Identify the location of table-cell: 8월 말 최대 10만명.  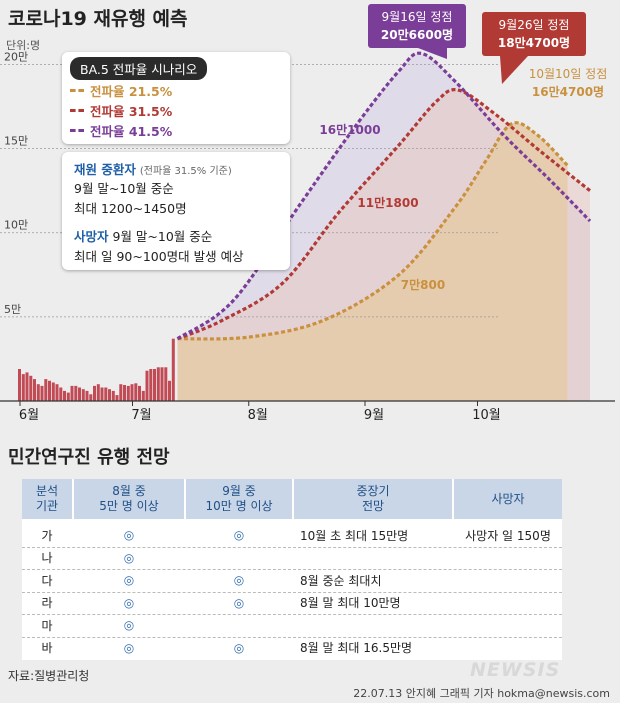
(350, 603).